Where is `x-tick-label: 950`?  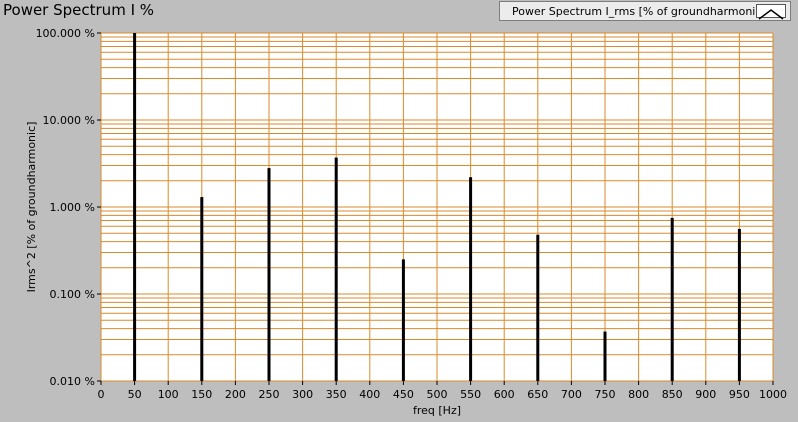 x-tick-label: 950 is located at coordinates (739, 394).